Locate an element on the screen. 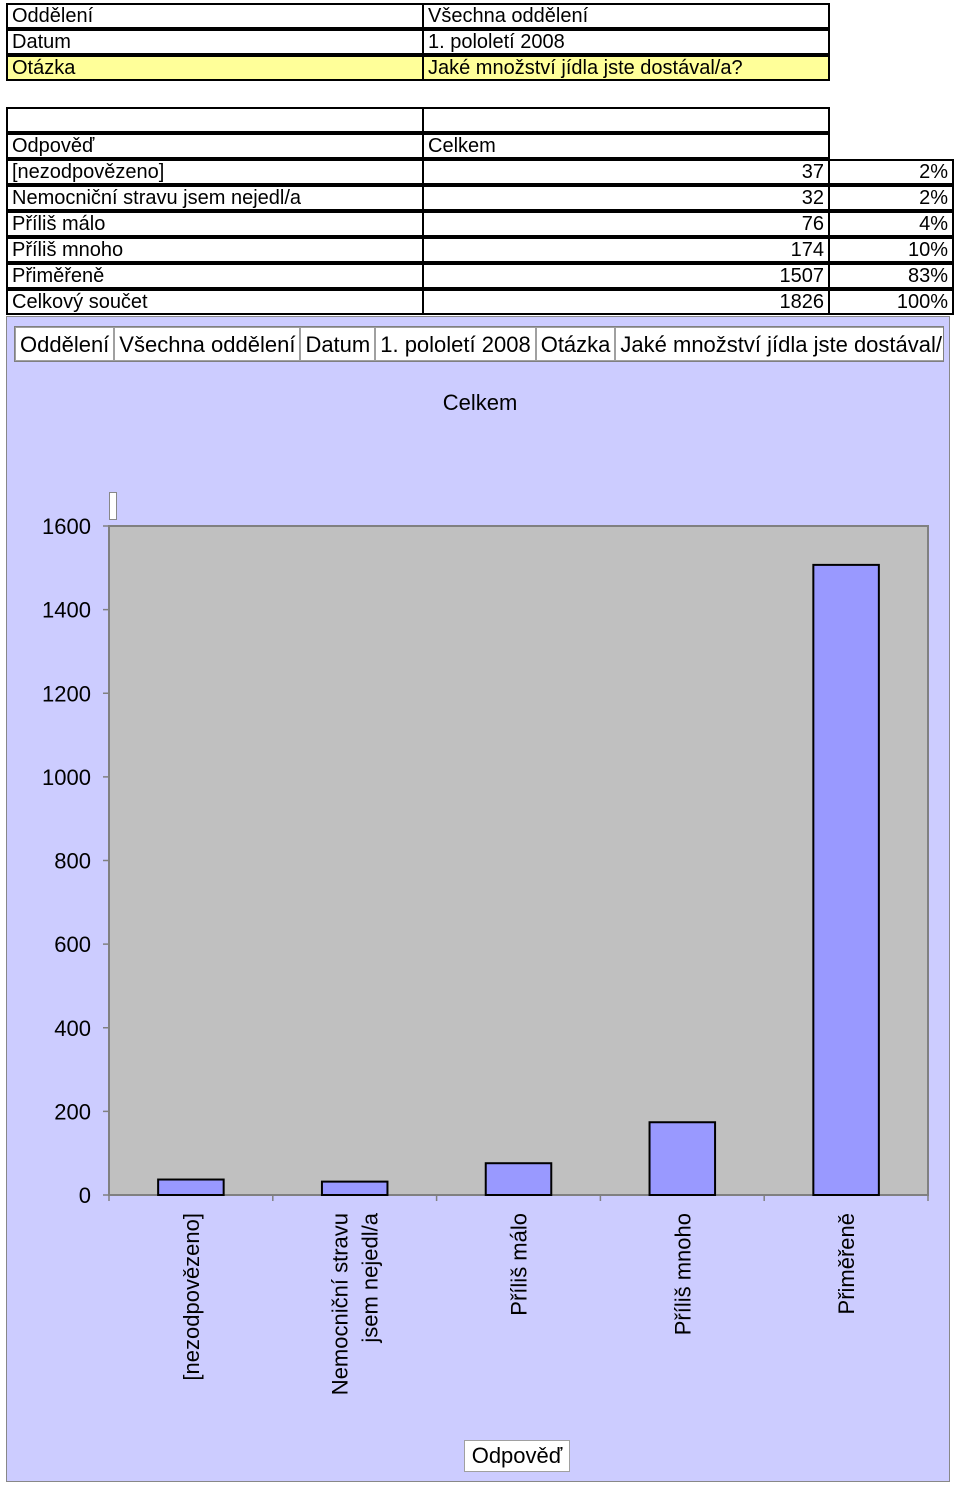 The width and height of the screenshot is (960, 1486). x-tick-label: Příliš málo is located at coordinates (519, 1264).